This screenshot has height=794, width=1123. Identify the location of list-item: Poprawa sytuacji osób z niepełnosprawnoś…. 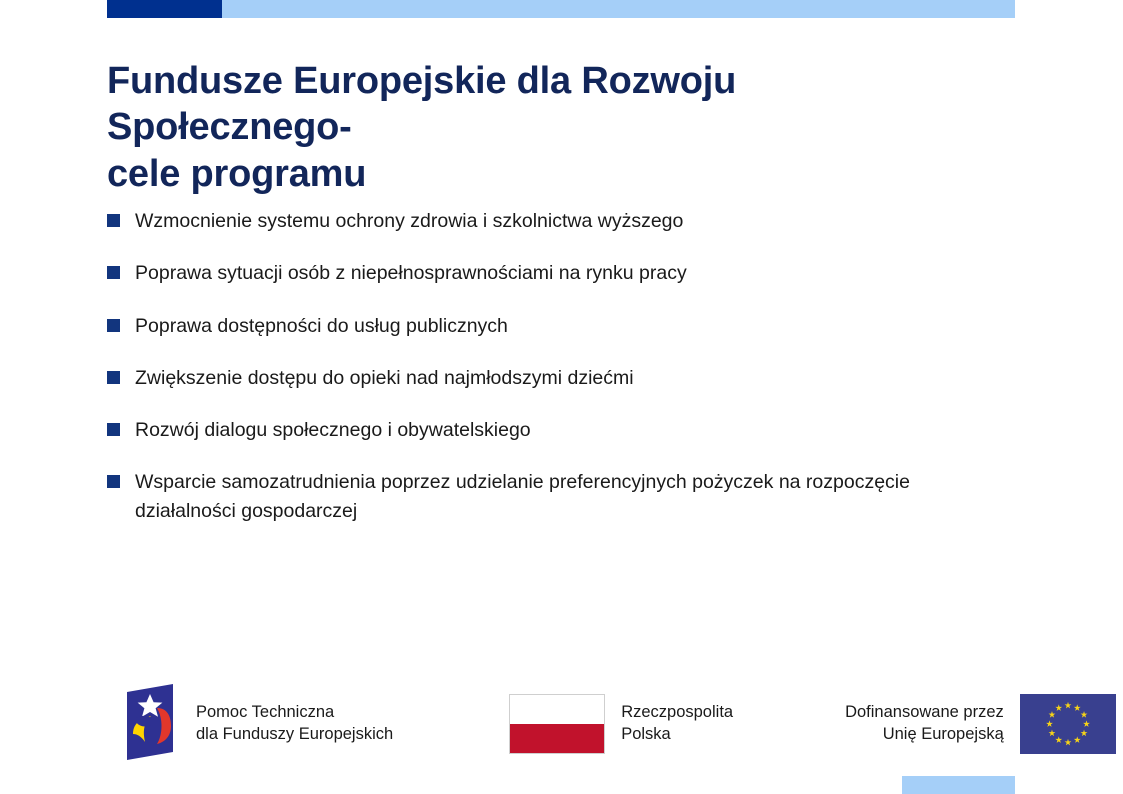
(547, 273).